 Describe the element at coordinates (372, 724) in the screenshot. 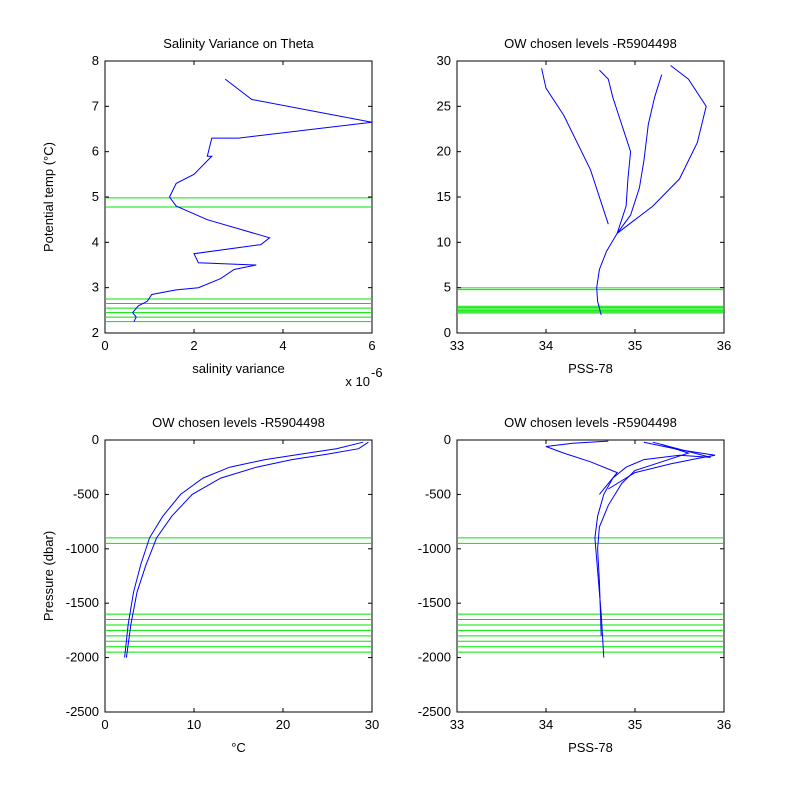

I see `x-tick-label: 30` at that location.